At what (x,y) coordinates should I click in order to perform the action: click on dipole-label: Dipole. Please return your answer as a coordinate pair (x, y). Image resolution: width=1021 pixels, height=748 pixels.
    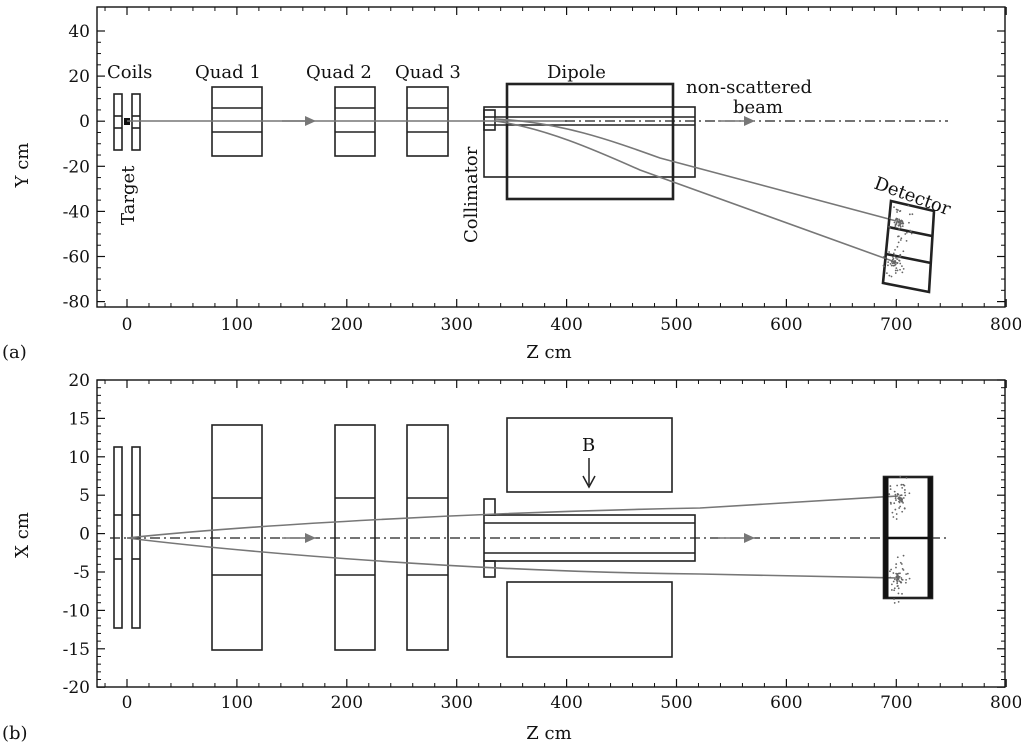
    Looking at the image, I should click on (576, 72).